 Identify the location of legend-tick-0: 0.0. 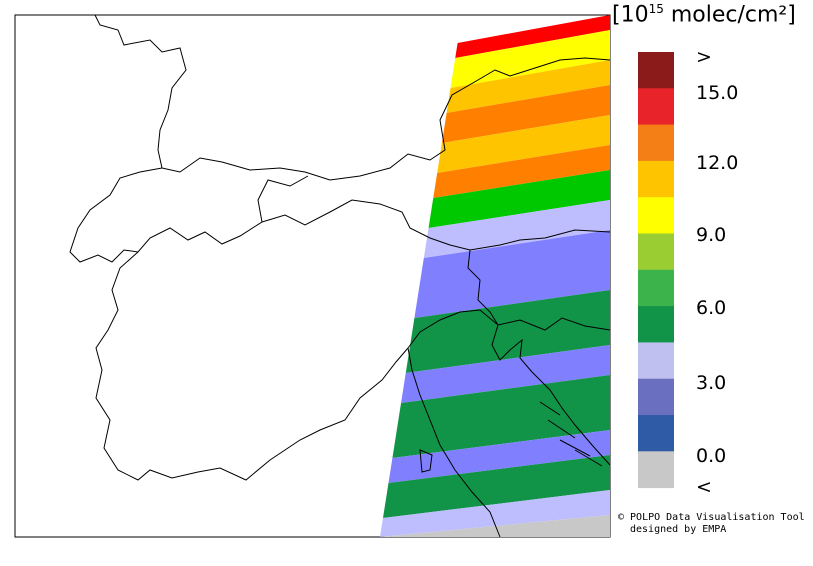
(711, 456).